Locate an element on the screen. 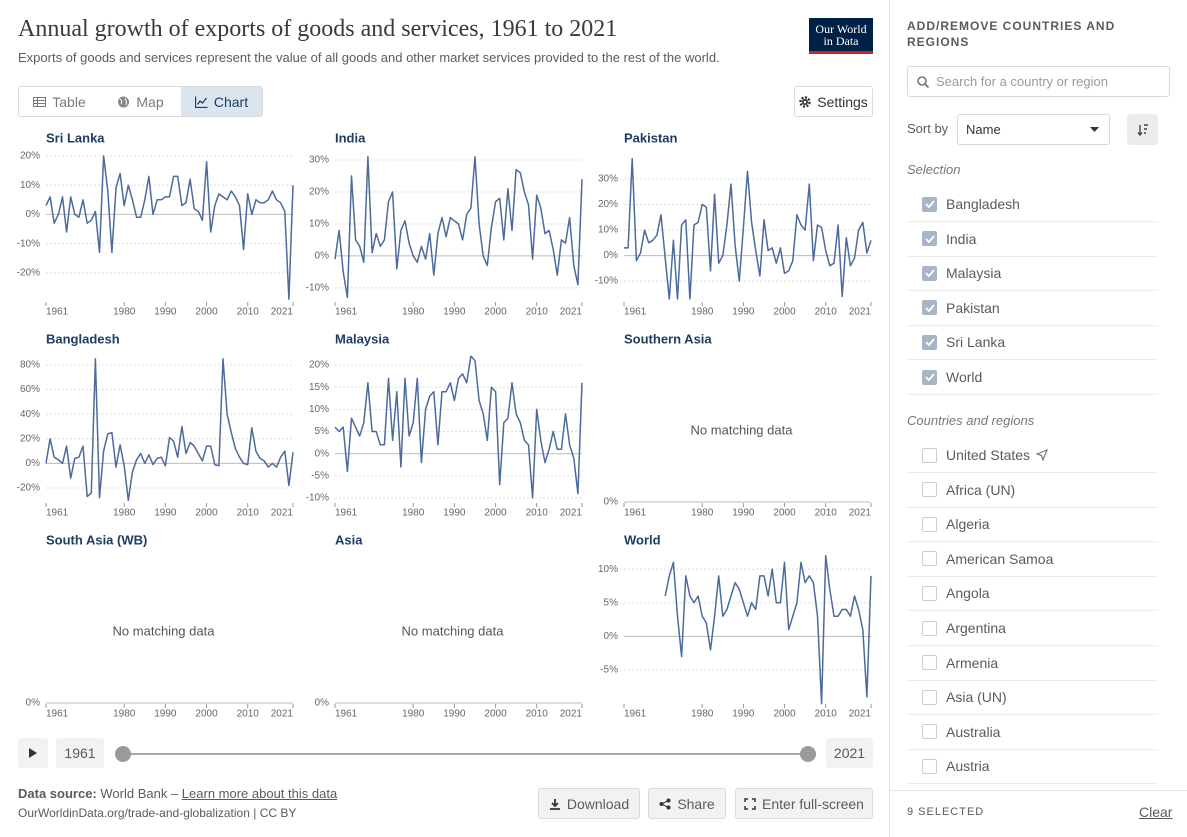  list-row: Pakistan is located at coordinates (1032, 308).